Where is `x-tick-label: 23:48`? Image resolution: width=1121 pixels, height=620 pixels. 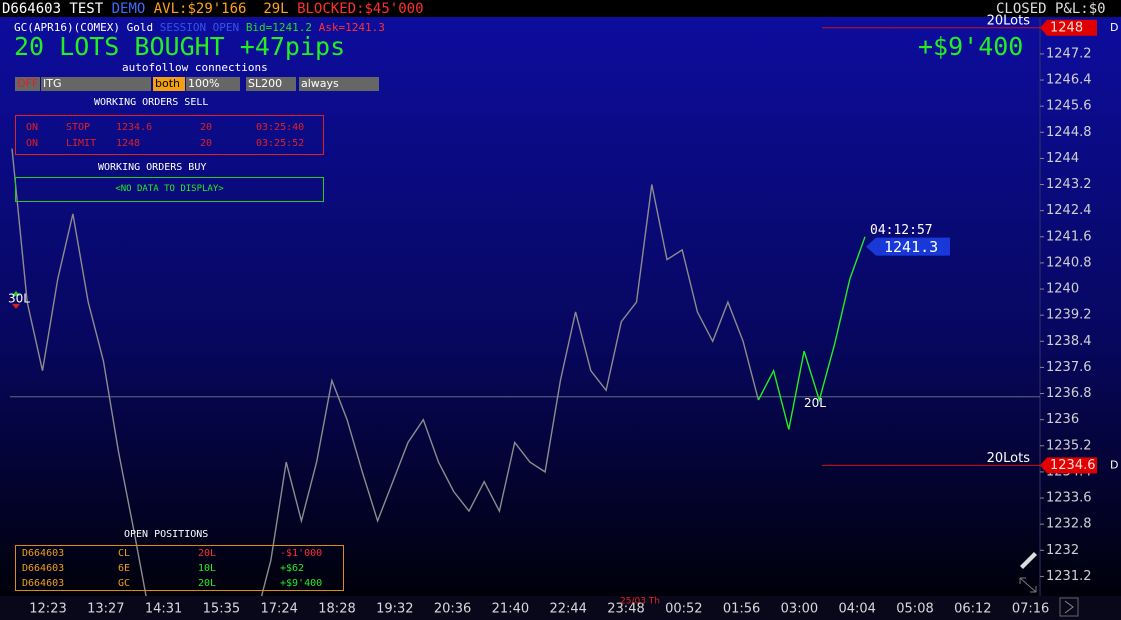 x-tick-label: 23:48 is located at coordinates (625, 609).